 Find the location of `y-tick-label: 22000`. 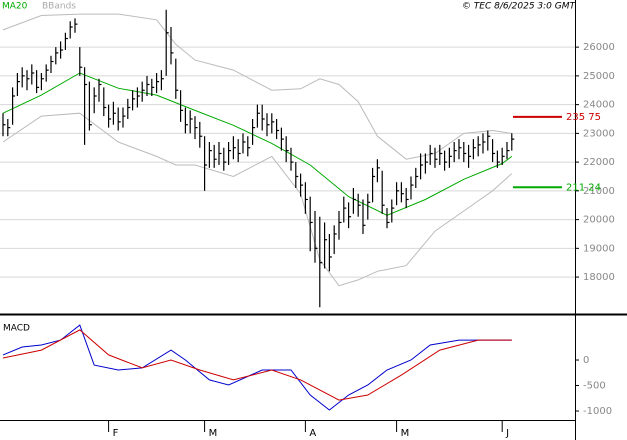

y-tick-label: 22000 is located at coordinates (599, 162).